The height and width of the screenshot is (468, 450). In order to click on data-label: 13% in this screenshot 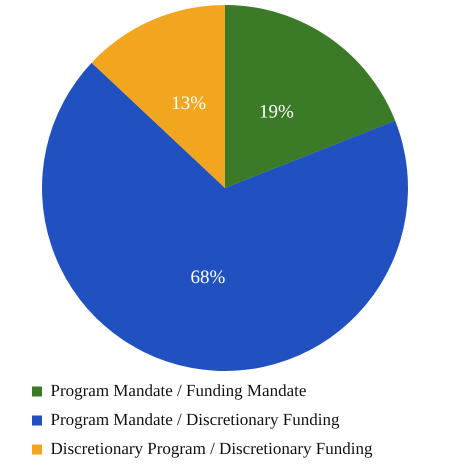, I will do `click(188, 103)`.